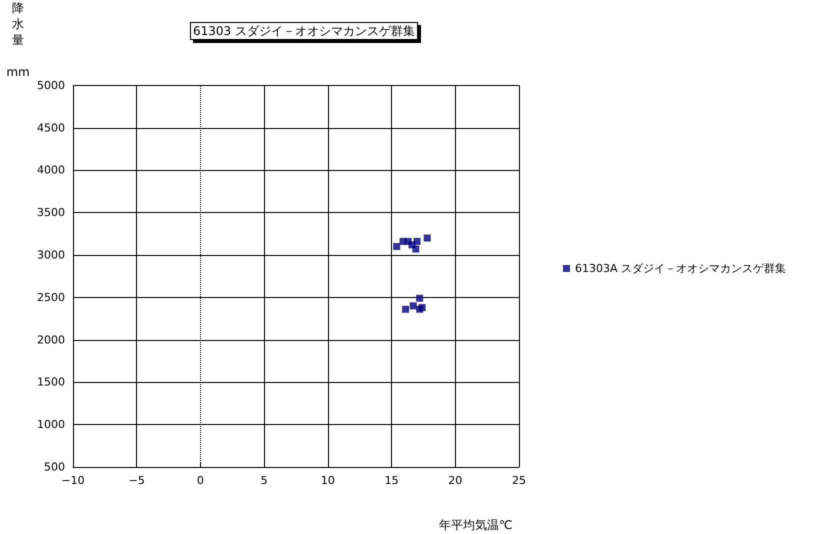  What do you see at coordinates (51, 255) in the screenshot?
I see `y-tick-label: 3000` at bounding box center [51, 255].